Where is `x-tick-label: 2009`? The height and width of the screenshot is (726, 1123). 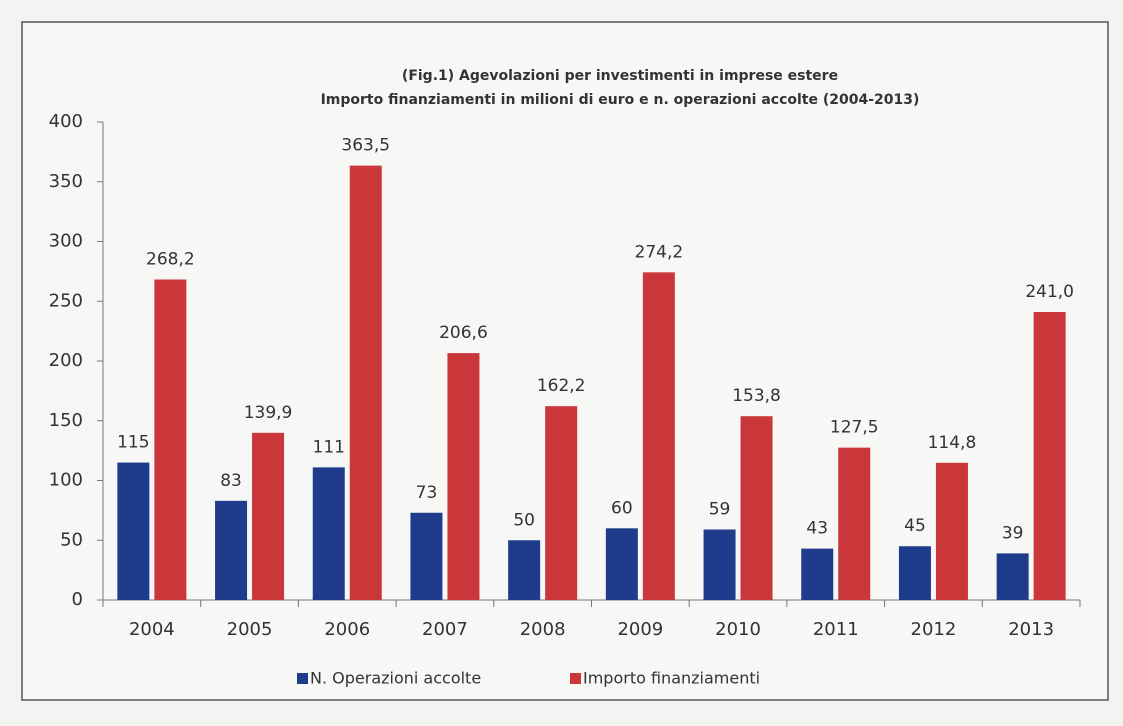 x-tick-label: 2009 is located at coordinates (640, 629).